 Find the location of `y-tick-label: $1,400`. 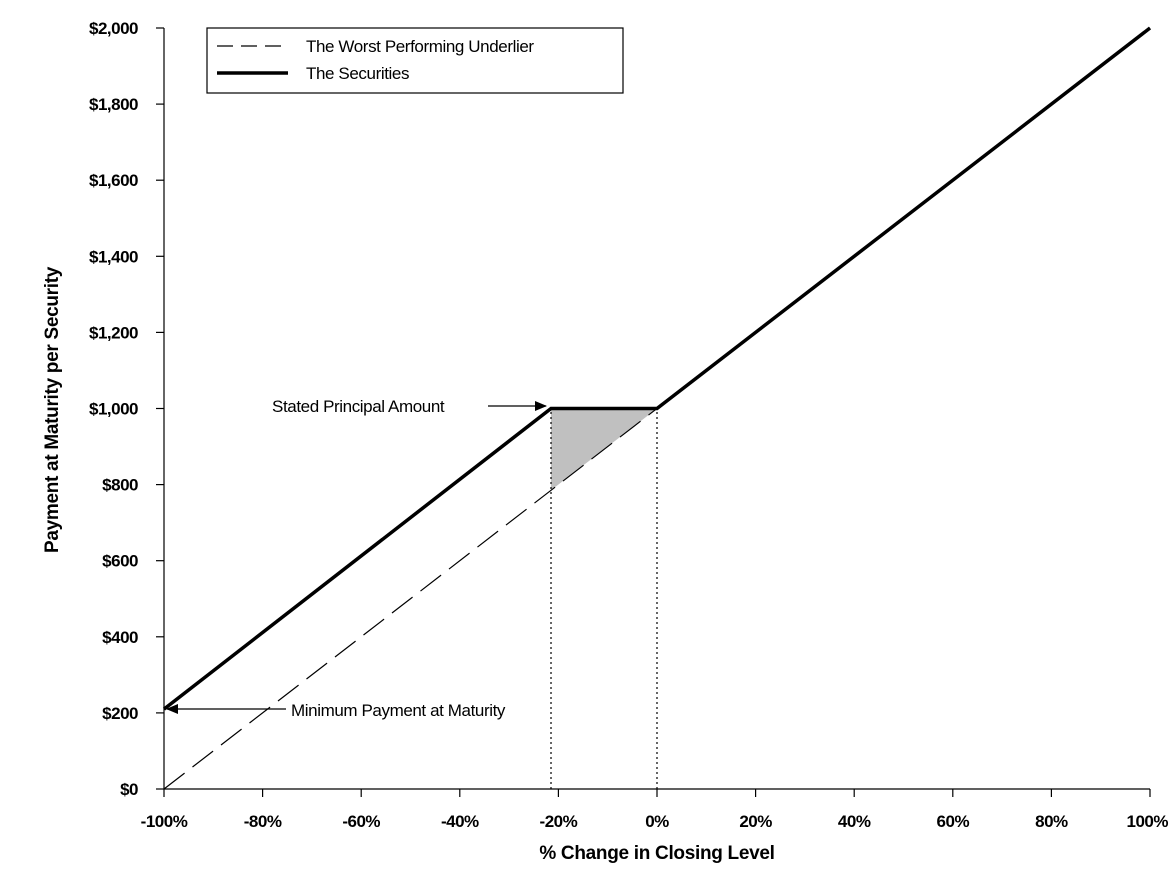

y-tick-label: $1,400 is located at coordinates (113, 256).